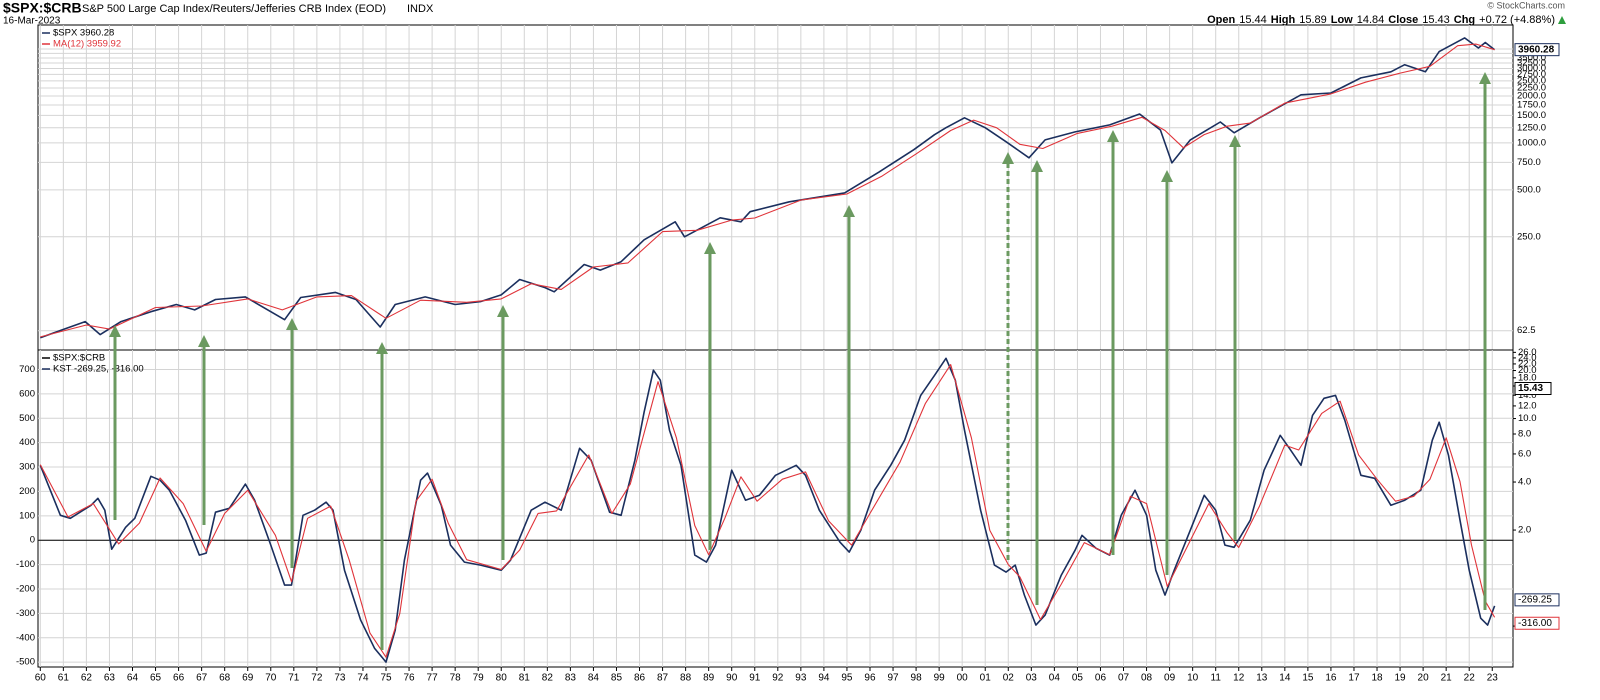  I want to click on x-tick-label: 65, so click(156, 678).